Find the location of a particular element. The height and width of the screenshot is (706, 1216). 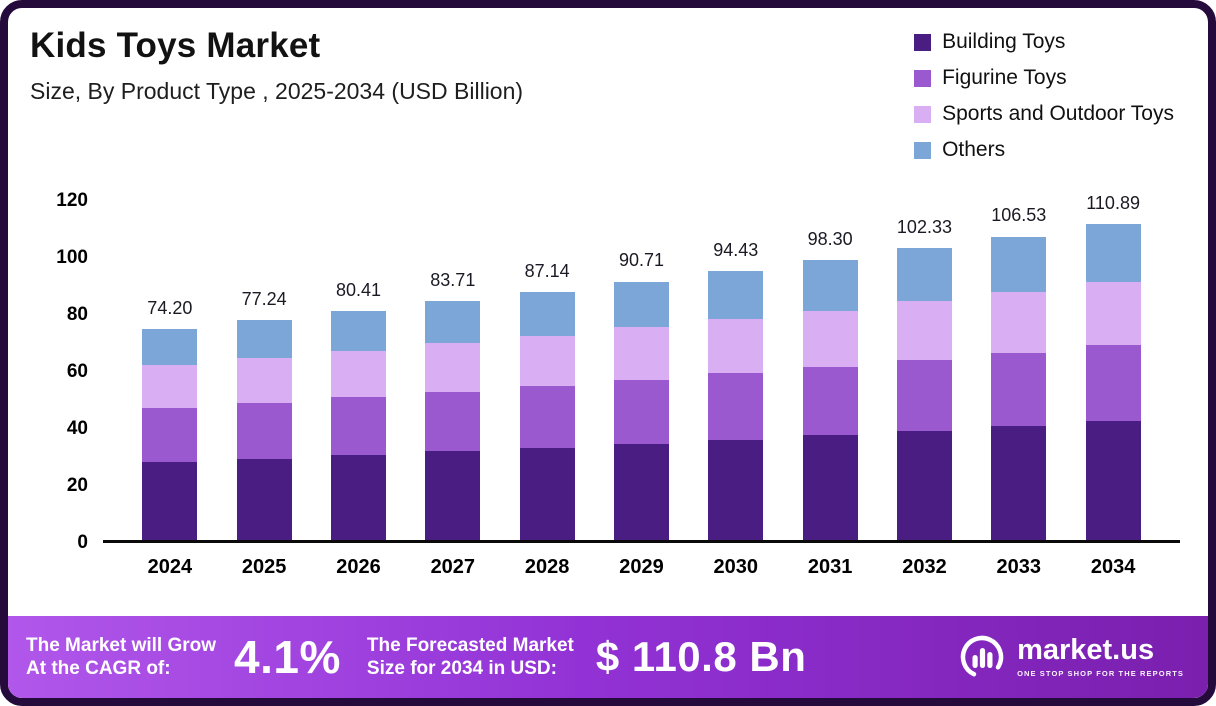

x-axis-tick-label: 2034 is located at coordinates (1113, 567).